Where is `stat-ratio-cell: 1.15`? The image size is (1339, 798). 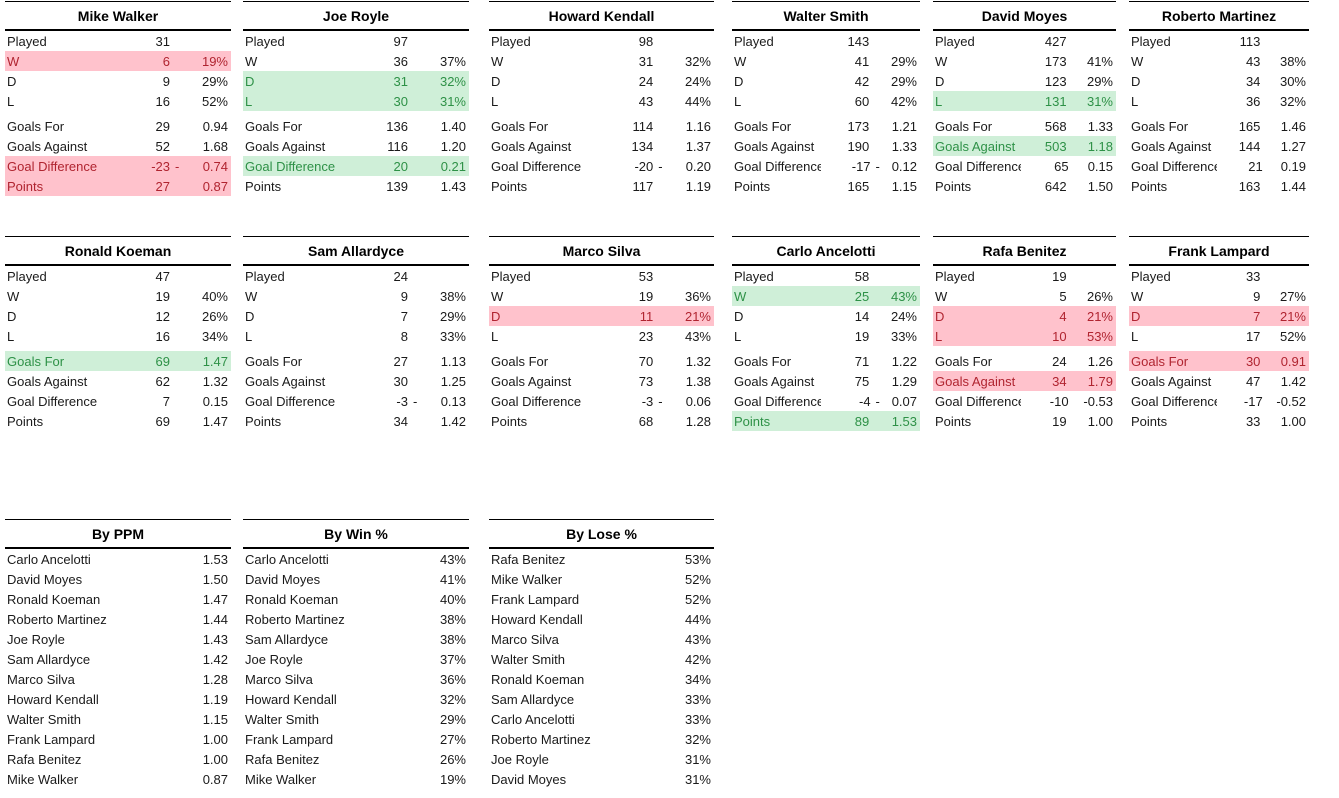 stat-ratio-cell: 1.15 is located at coordinates (904, 186).